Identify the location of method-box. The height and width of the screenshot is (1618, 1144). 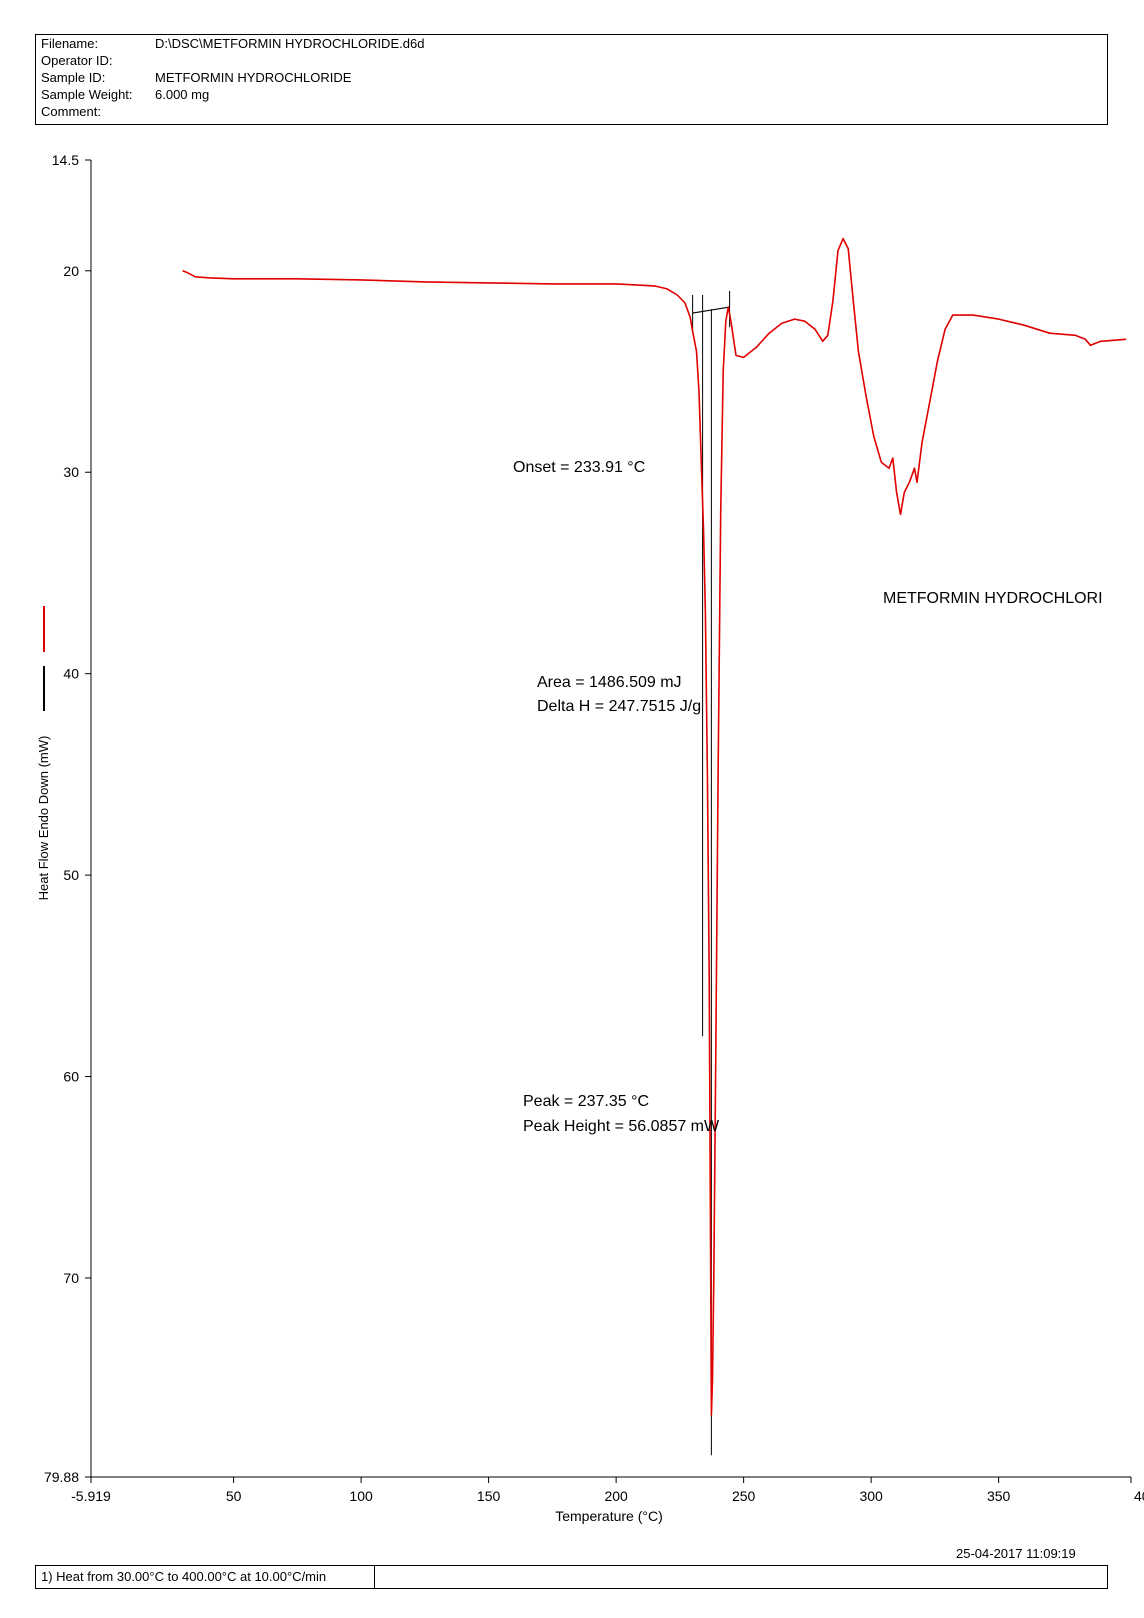
(571, 1577).